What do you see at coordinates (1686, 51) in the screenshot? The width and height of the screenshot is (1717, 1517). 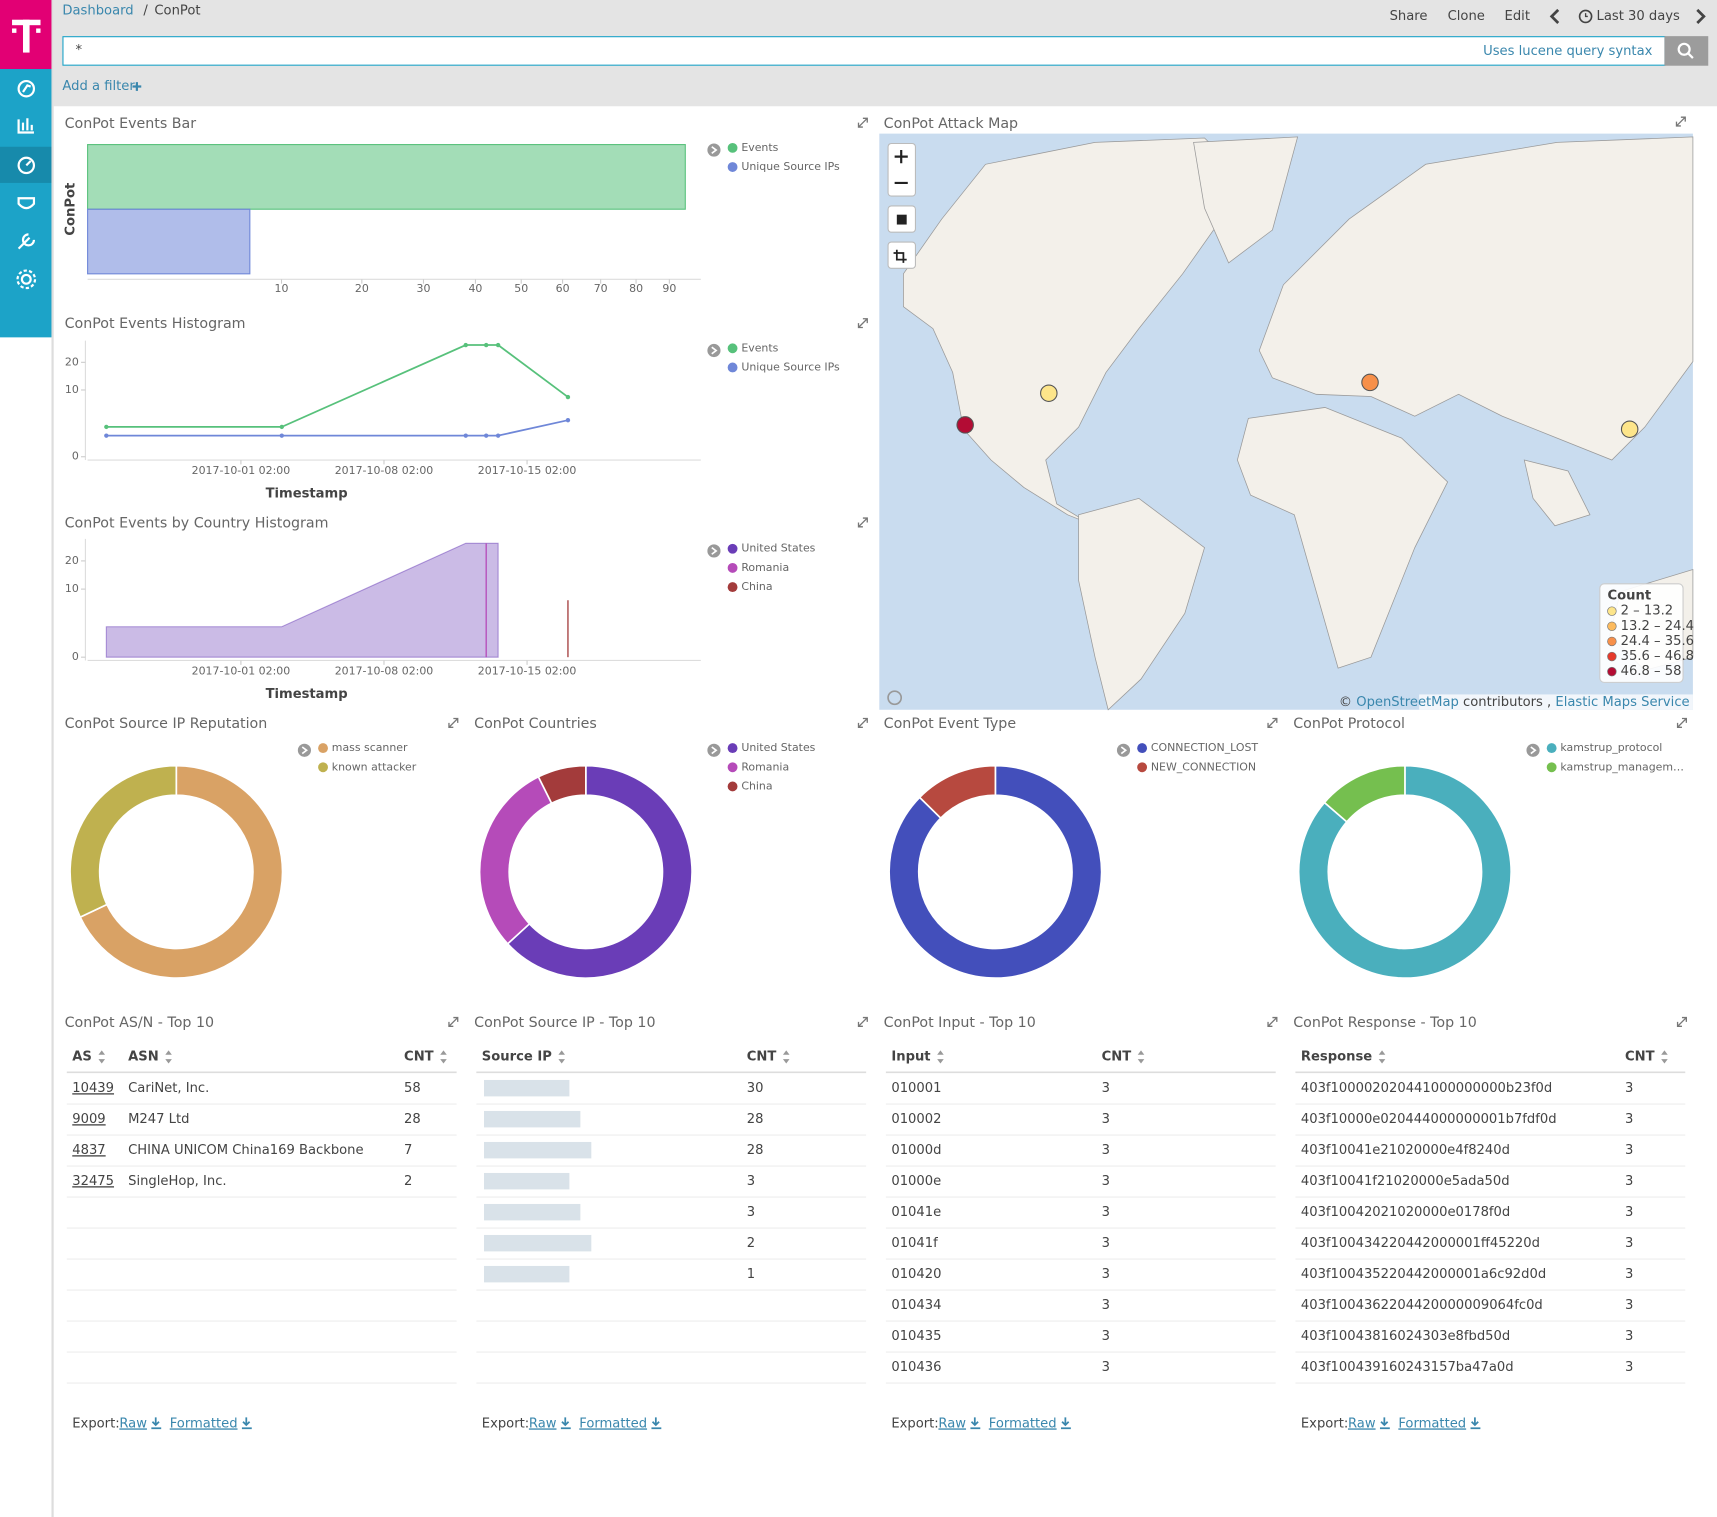 I see `search-button` at bounding box center [1686, 51].